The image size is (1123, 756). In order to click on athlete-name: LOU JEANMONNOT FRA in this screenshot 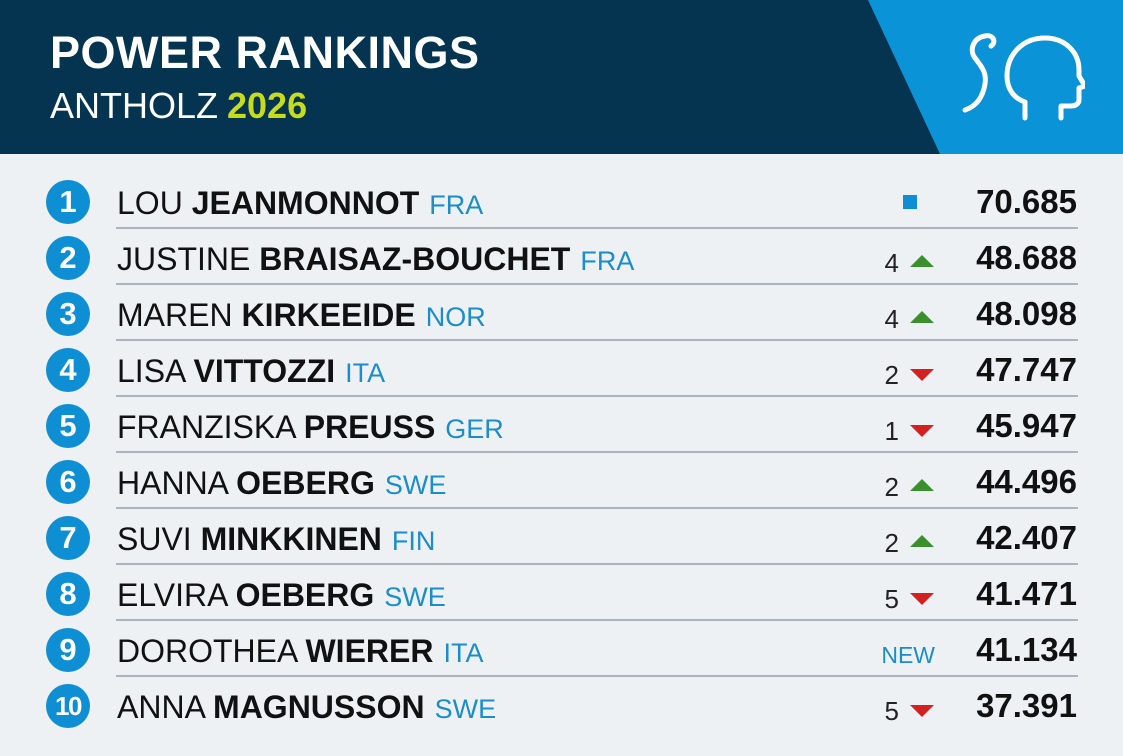, I will do `click(300, 204)`.